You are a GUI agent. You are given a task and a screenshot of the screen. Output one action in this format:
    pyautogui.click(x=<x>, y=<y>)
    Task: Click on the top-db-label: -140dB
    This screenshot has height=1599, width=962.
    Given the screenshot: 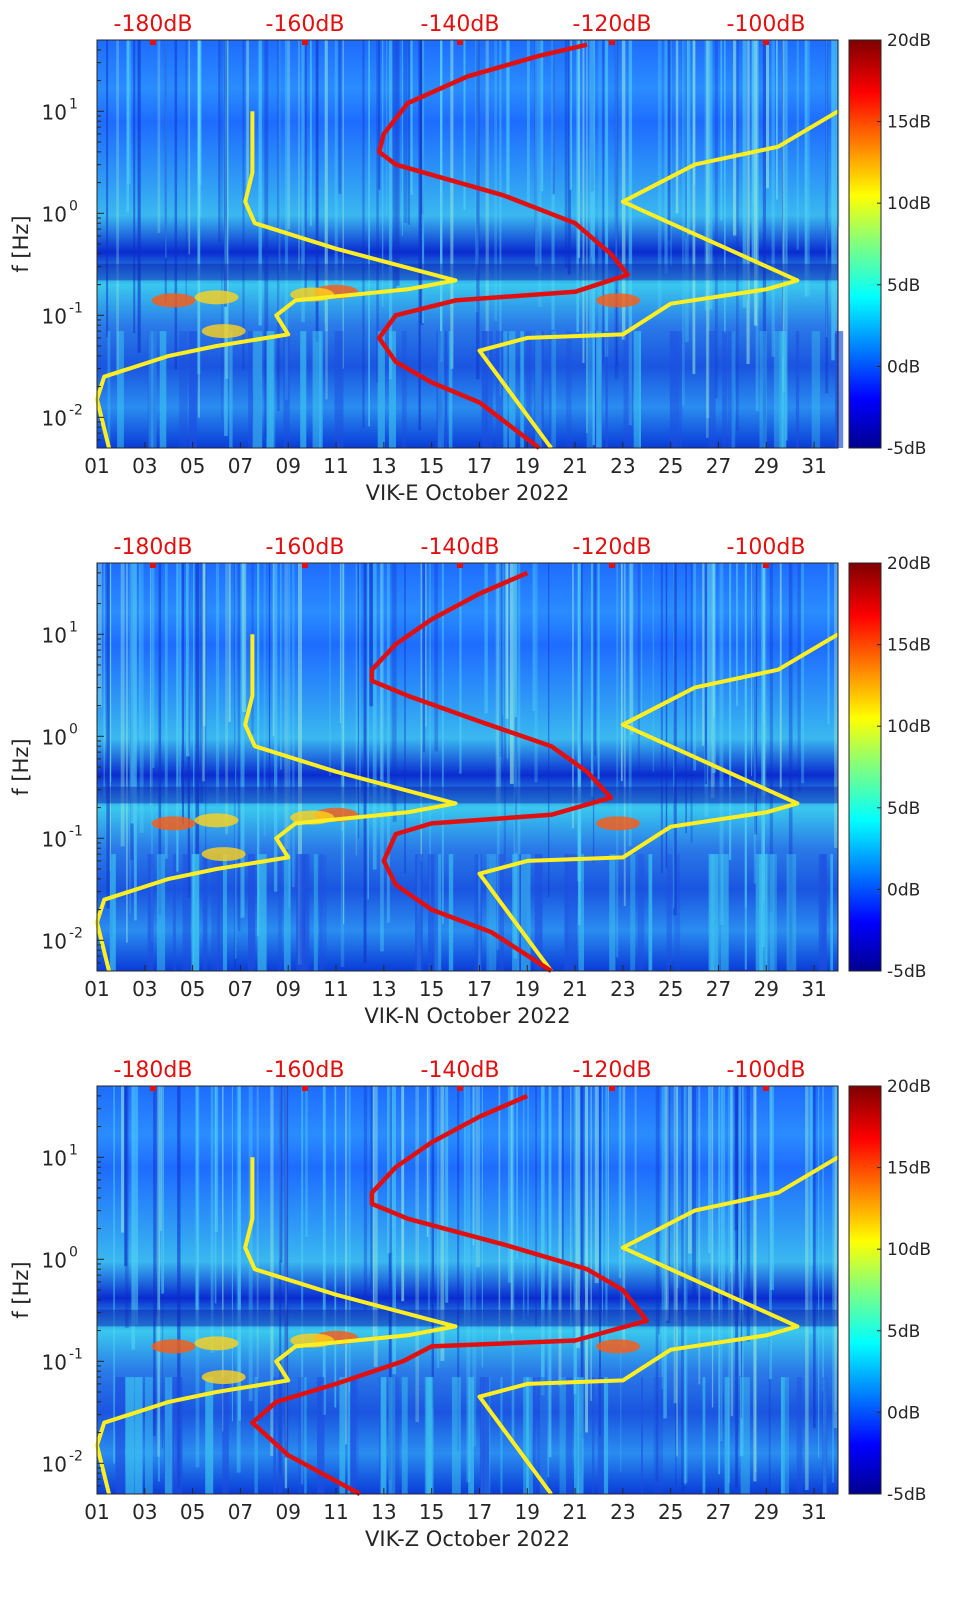 What is the action you would take?
    pyautogui.click(x=460, y=547)
    